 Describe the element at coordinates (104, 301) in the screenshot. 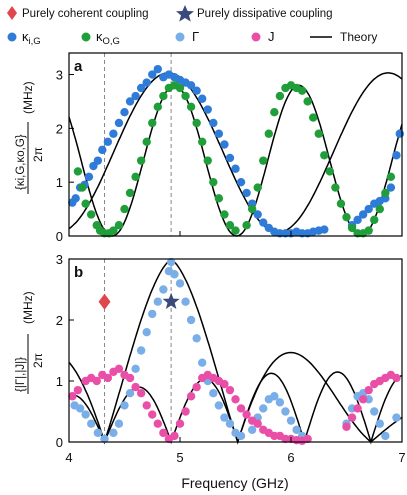

I see `coherent-marker` at that location.